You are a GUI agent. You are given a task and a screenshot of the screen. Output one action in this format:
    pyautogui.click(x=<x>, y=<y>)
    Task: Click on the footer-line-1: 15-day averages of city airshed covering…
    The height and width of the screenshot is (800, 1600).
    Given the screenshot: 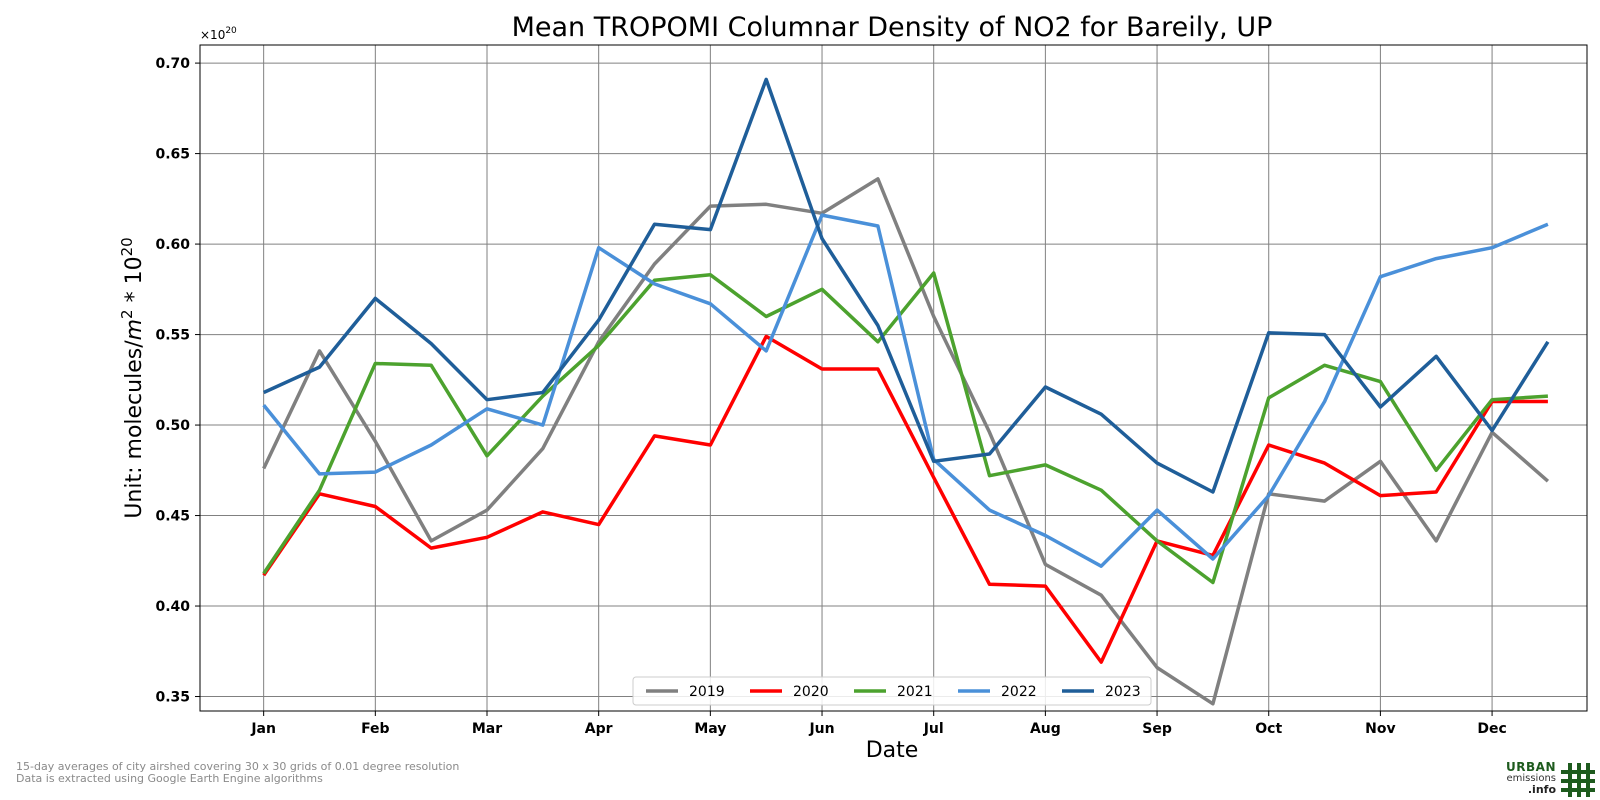 What is the action you would take?
    pyautogui.click(x=238, y=766)
    